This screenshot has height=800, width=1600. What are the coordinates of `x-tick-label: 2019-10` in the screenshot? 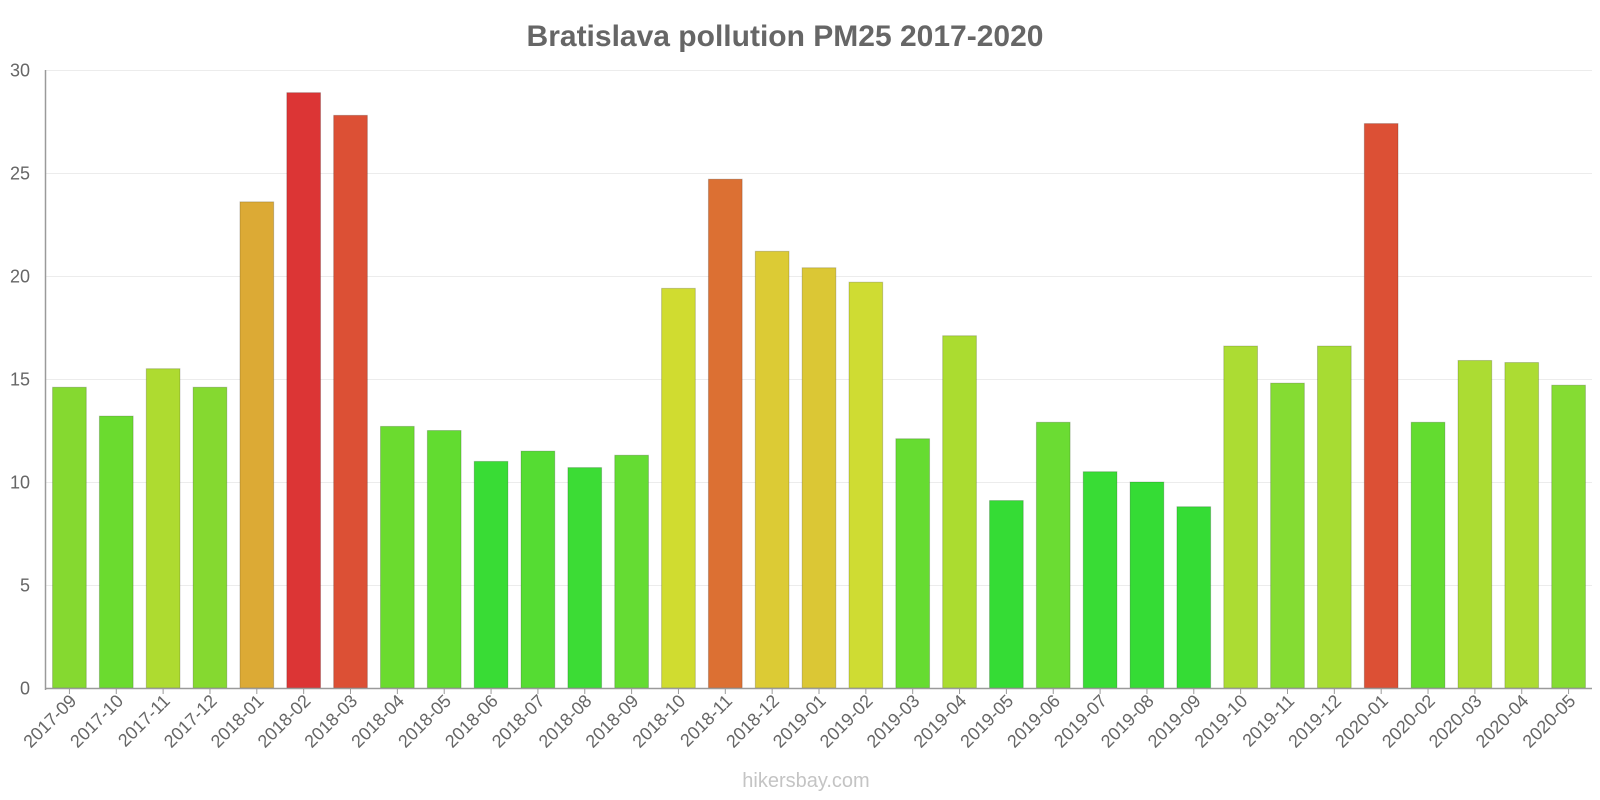 It's located at (1221, 721).